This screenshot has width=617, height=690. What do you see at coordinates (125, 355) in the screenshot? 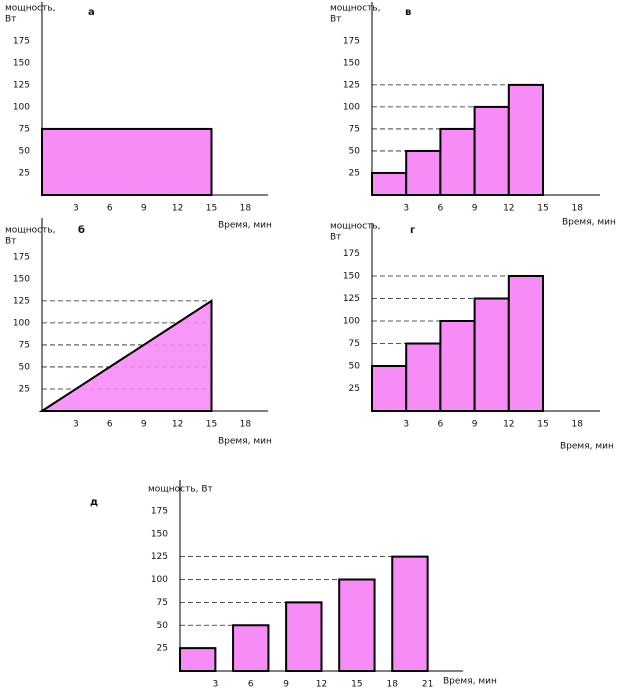
I see `area` at bounding box center [125, 355].